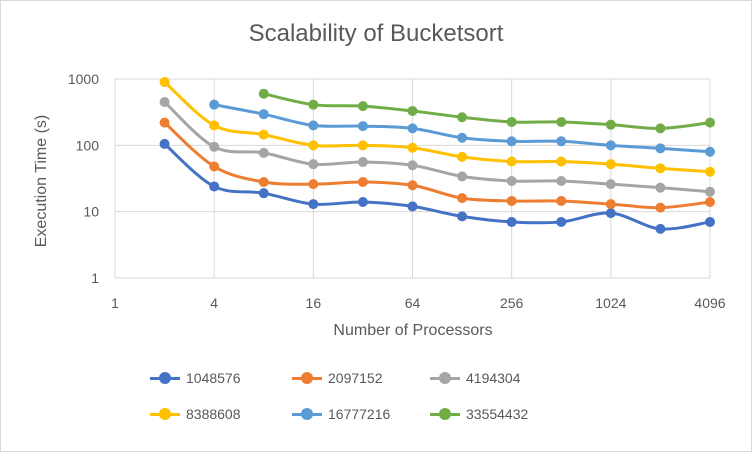 The image size is (752, 452). Describe the element at coordinates (512, 303) in the screenshot. I see `x-tick-label: 256` at that location.